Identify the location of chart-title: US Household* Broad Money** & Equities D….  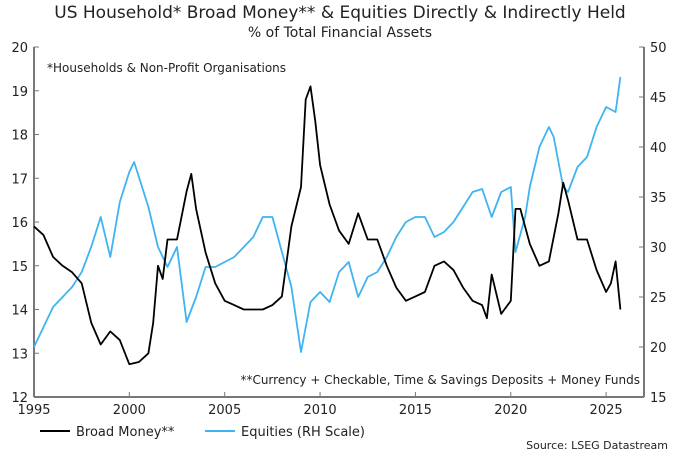
(340, 13).